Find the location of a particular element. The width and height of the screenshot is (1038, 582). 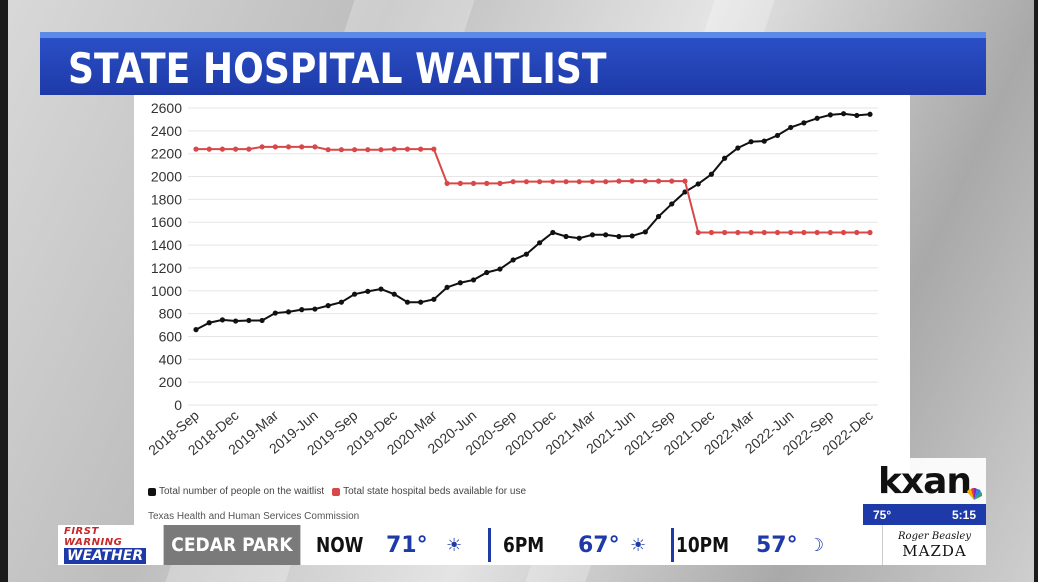

y-tick-label: 600 is located at coordinates (171, 336).